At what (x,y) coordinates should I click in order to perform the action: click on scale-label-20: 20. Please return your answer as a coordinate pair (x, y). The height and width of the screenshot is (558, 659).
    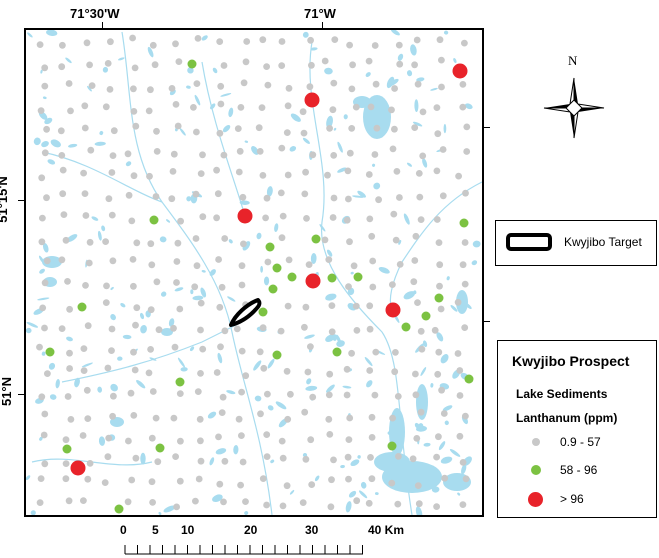
    Looking at the image, I should click on (251, 530).